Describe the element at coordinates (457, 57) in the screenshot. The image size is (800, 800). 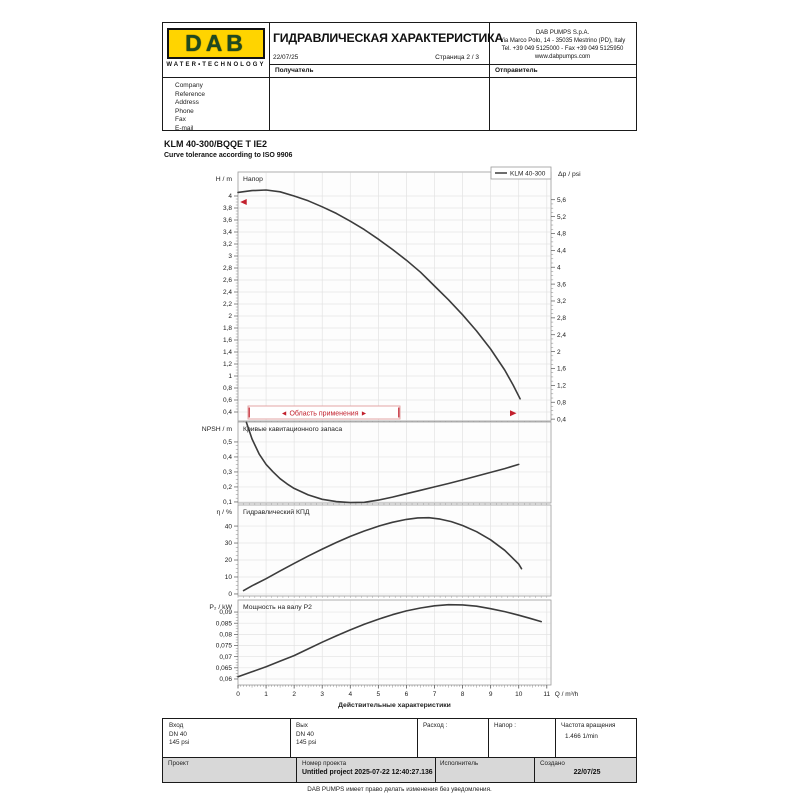
I see `page-number: Страница 2 / 3` at that location.